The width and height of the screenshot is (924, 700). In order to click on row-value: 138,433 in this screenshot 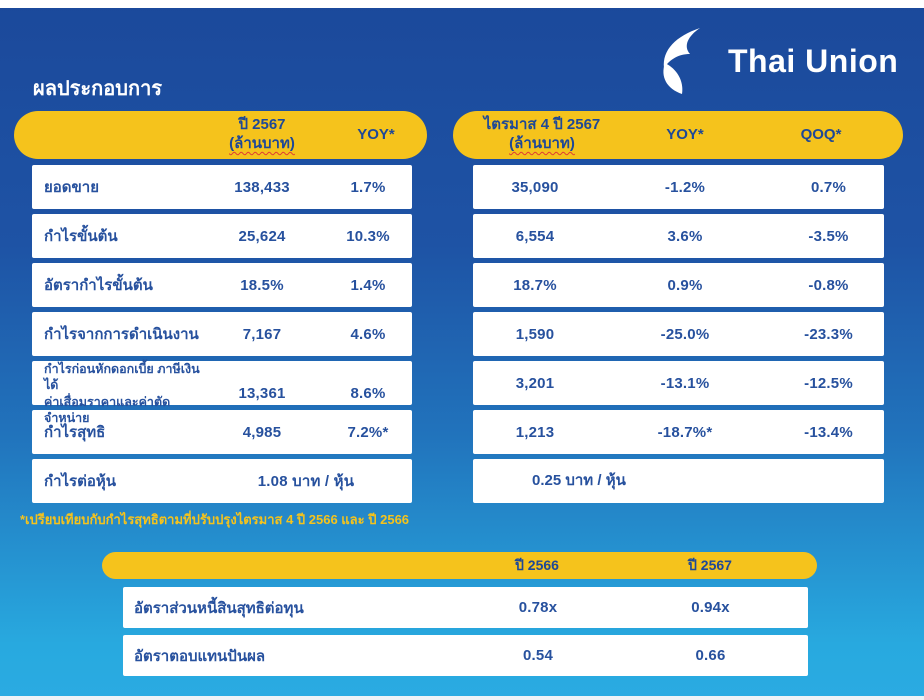, I will do `click(262, 187)`.